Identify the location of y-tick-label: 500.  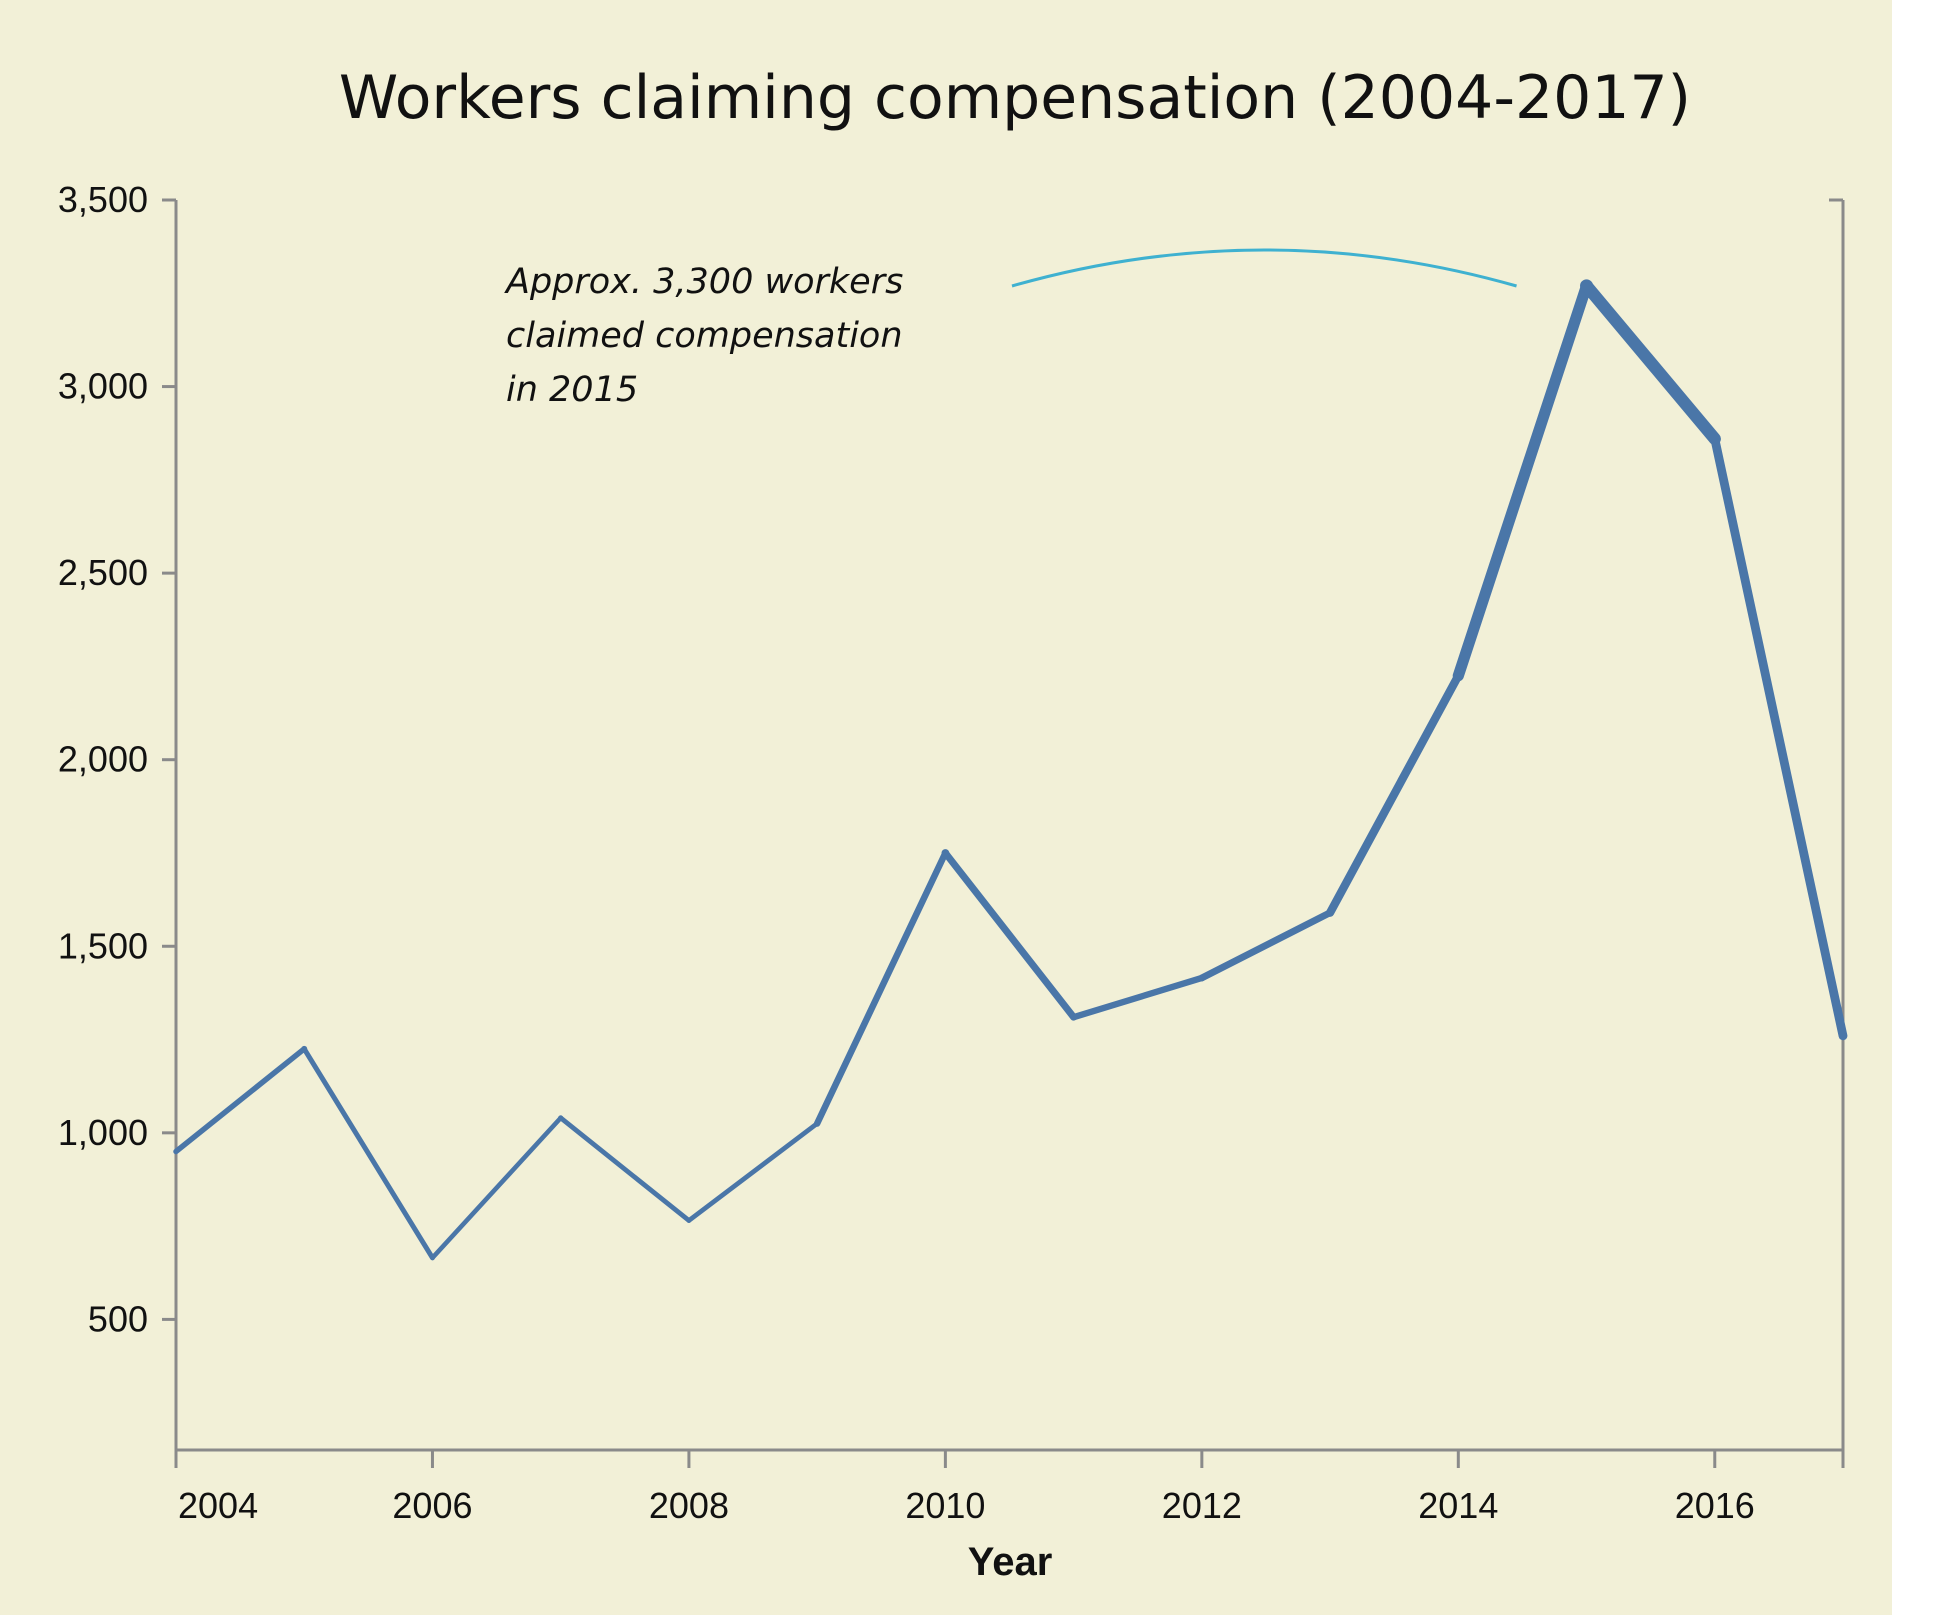
(118, 1318).